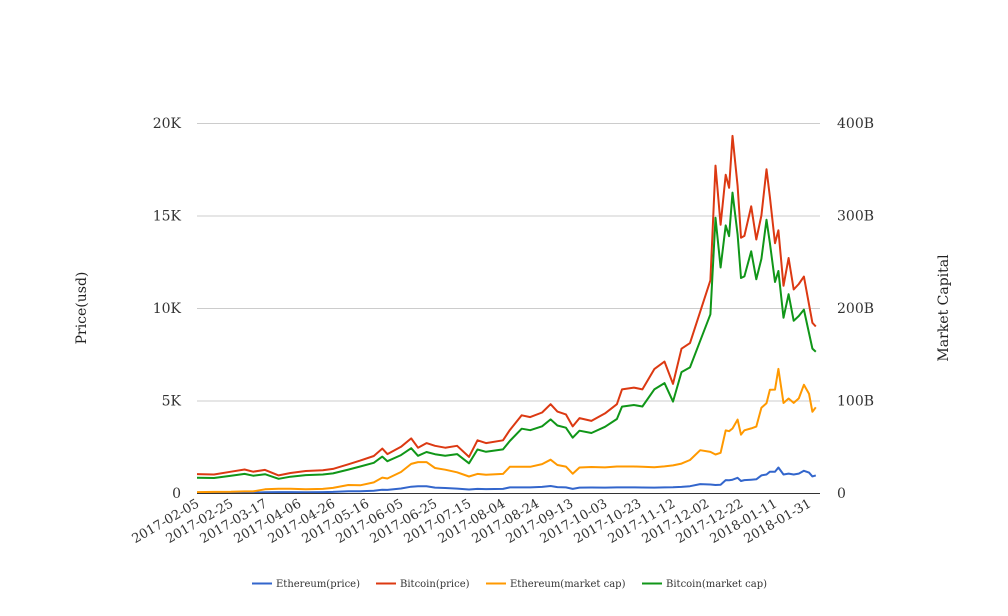  Describe the element at coordinates (506, 430) in the screenshot. I see `series-line-ethereum-market-cap` at that location.